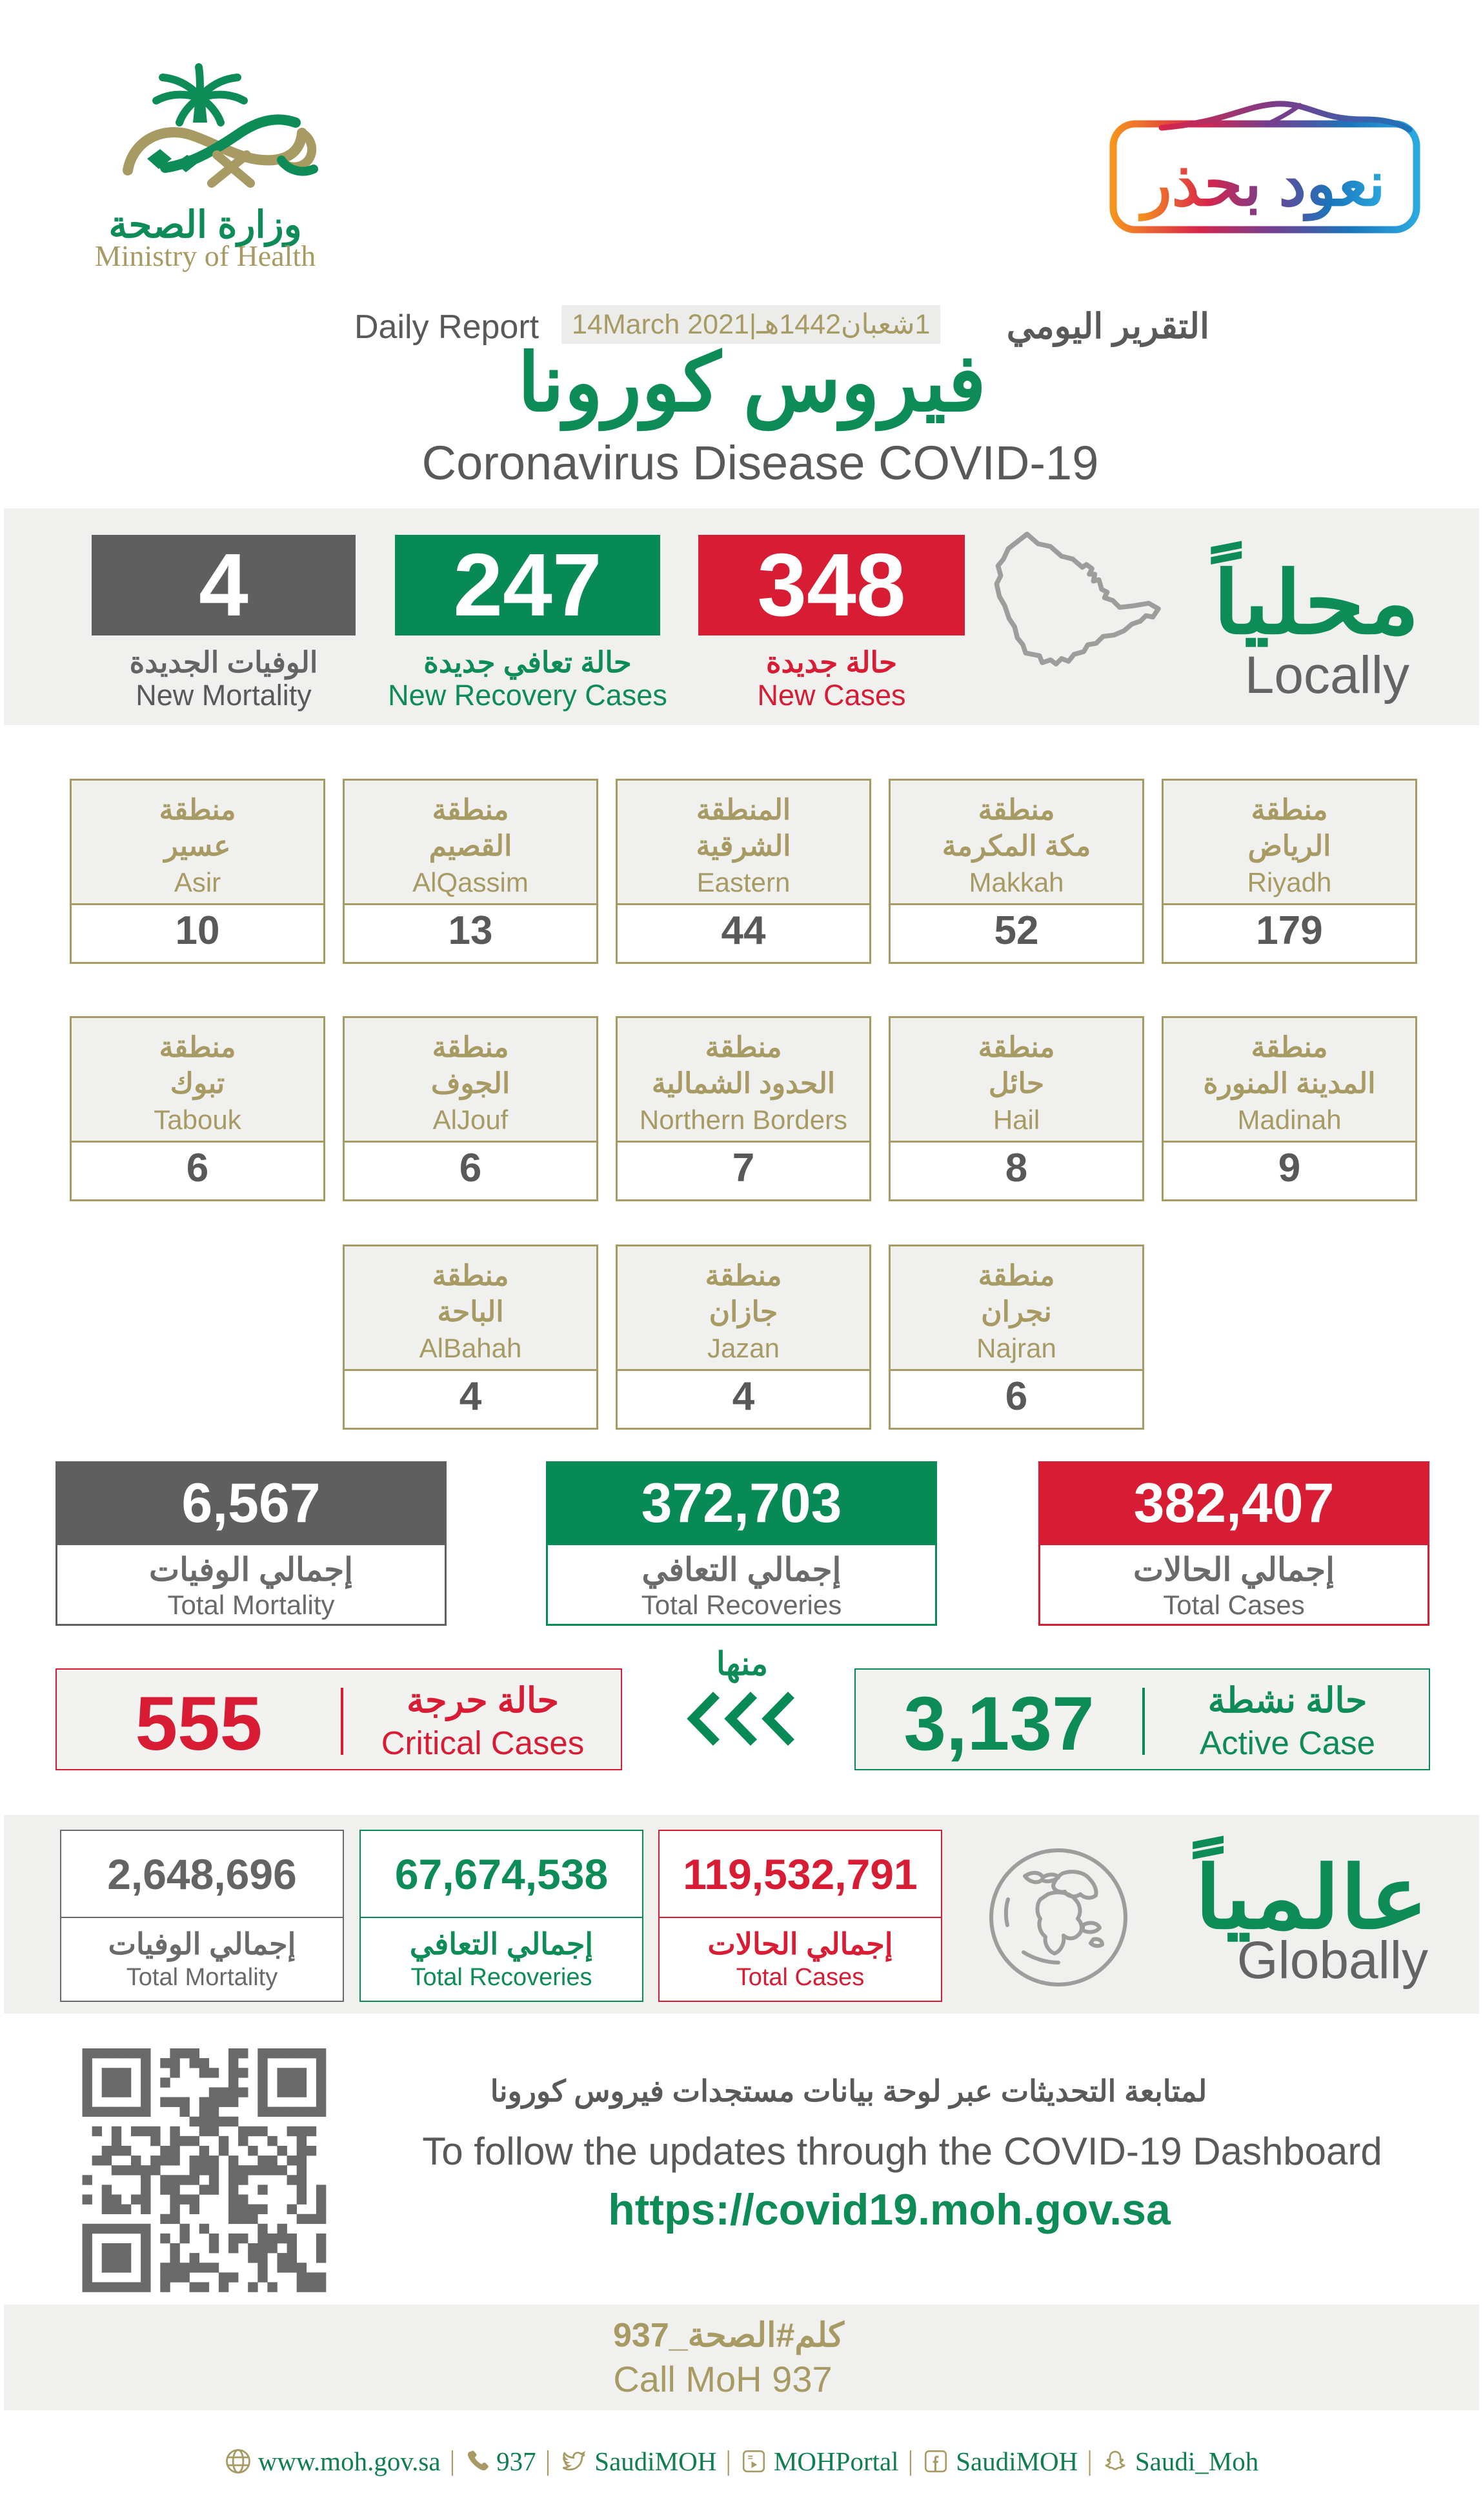 Image resolution: width=1483 pixels, height=2520 pixels. What do you see at coordinates (1261, 186) in the screenshot?
I see `svg-text: نعود بحذر` at bounding box center [1261, 186].